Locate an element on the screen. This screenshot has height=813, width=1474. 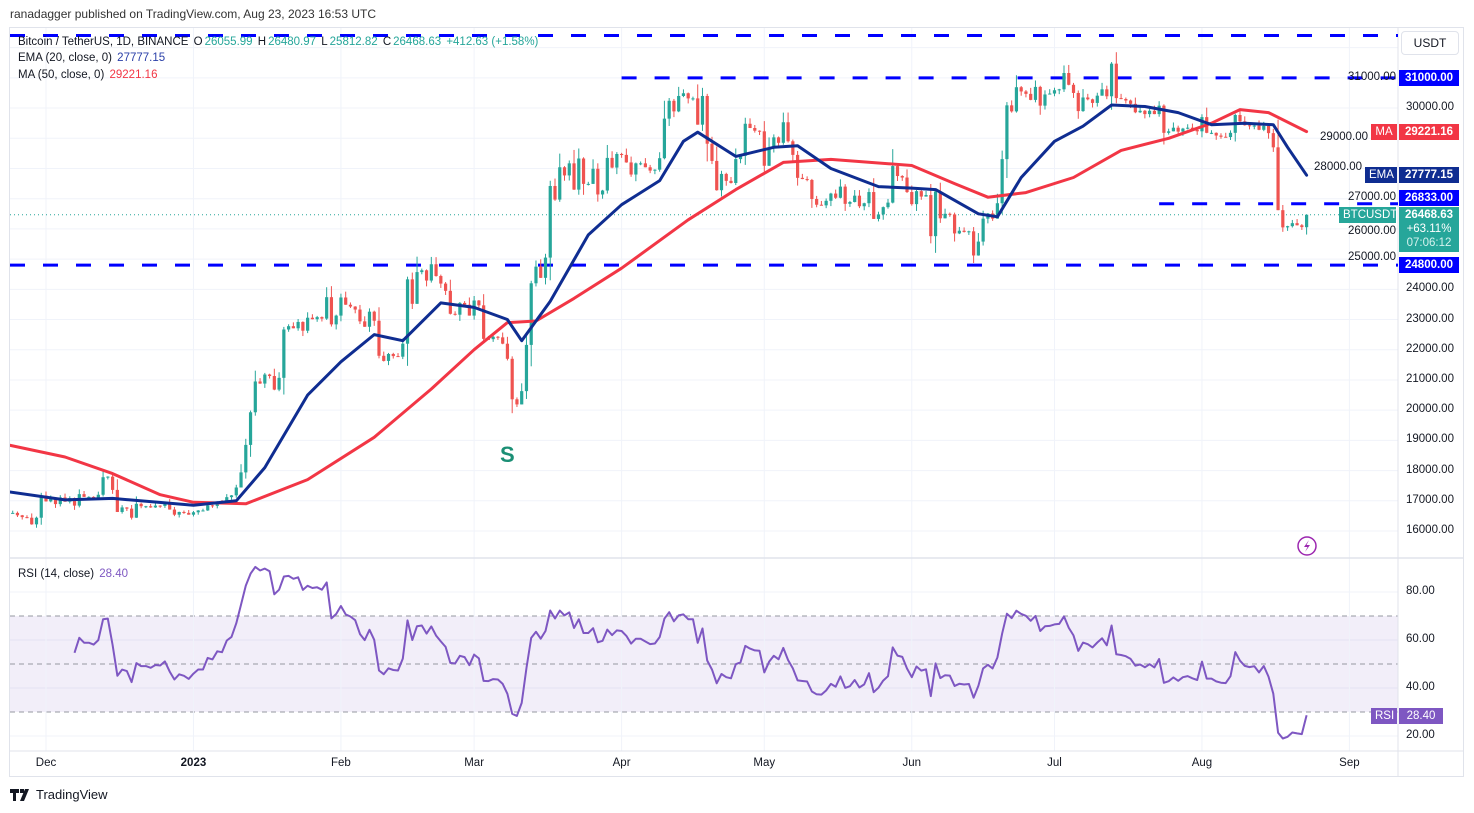
symbol-title: Bitcoin / TetherUS, 1D, BINANCE is located at coordinates (103, 42).